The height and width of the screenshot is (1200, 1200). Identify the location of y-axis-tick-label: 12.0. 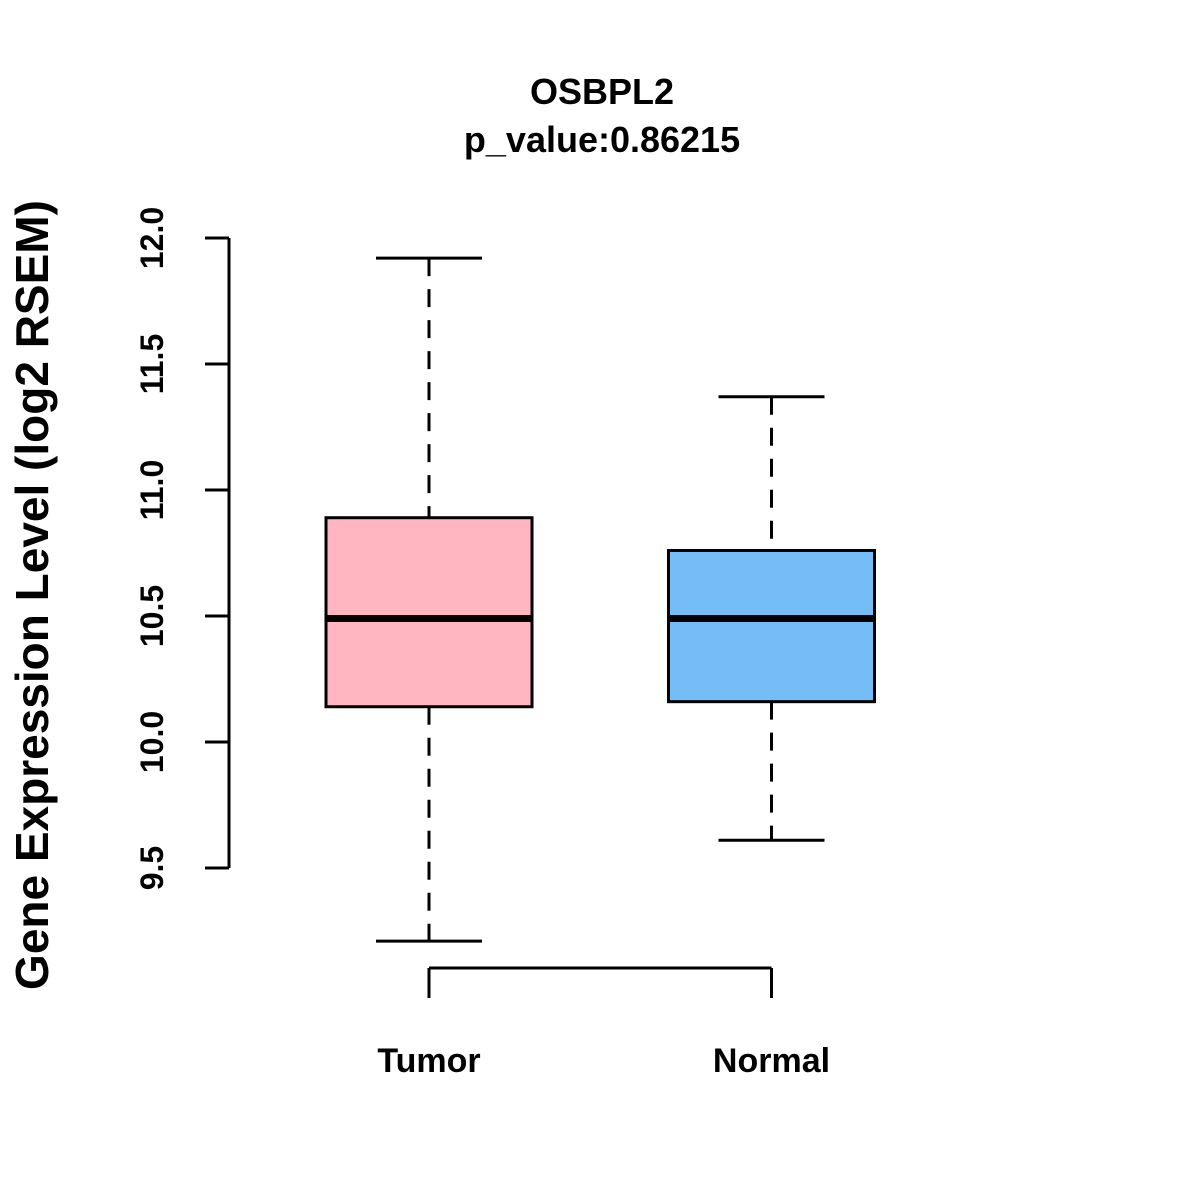
(152, 238).